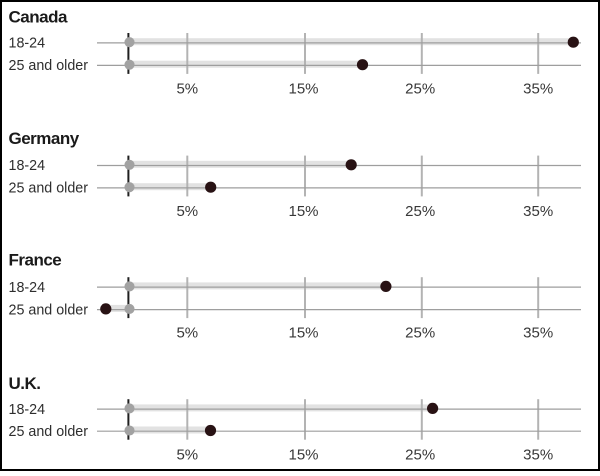 The height and width of the screenshot is (476, 600). Describe the element at coordinates (35, 259) in the screenshot. I see `svg-text: France` at that location.